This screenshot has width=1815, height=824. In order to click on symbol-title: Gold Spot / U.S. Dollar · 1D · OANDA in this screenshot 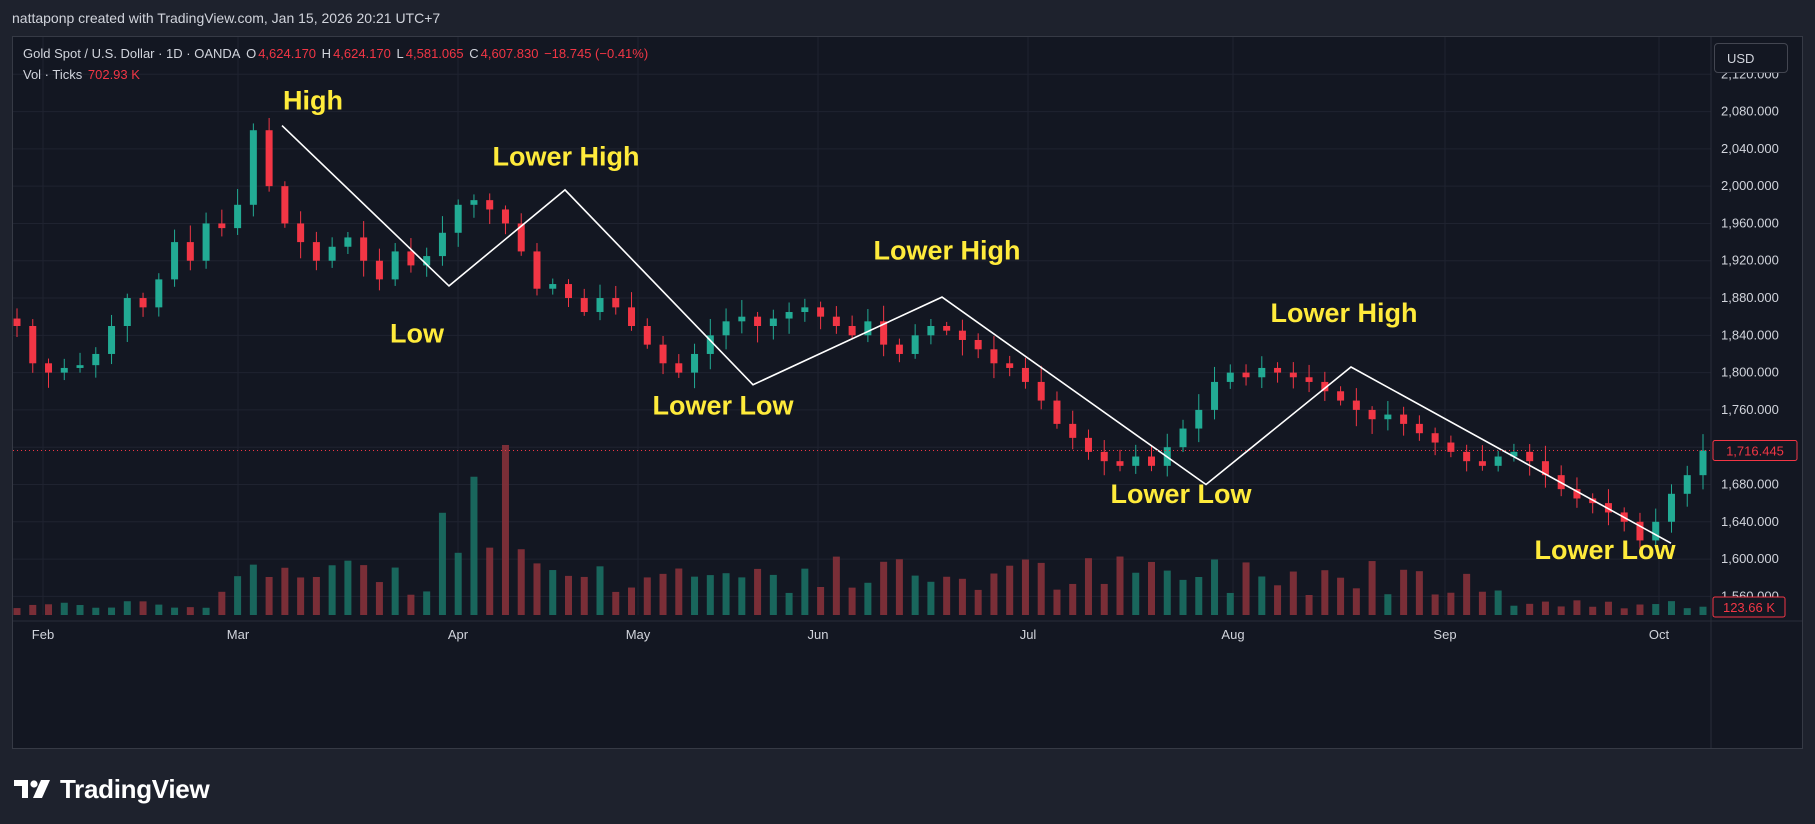, I will do `click(132, 53)`.